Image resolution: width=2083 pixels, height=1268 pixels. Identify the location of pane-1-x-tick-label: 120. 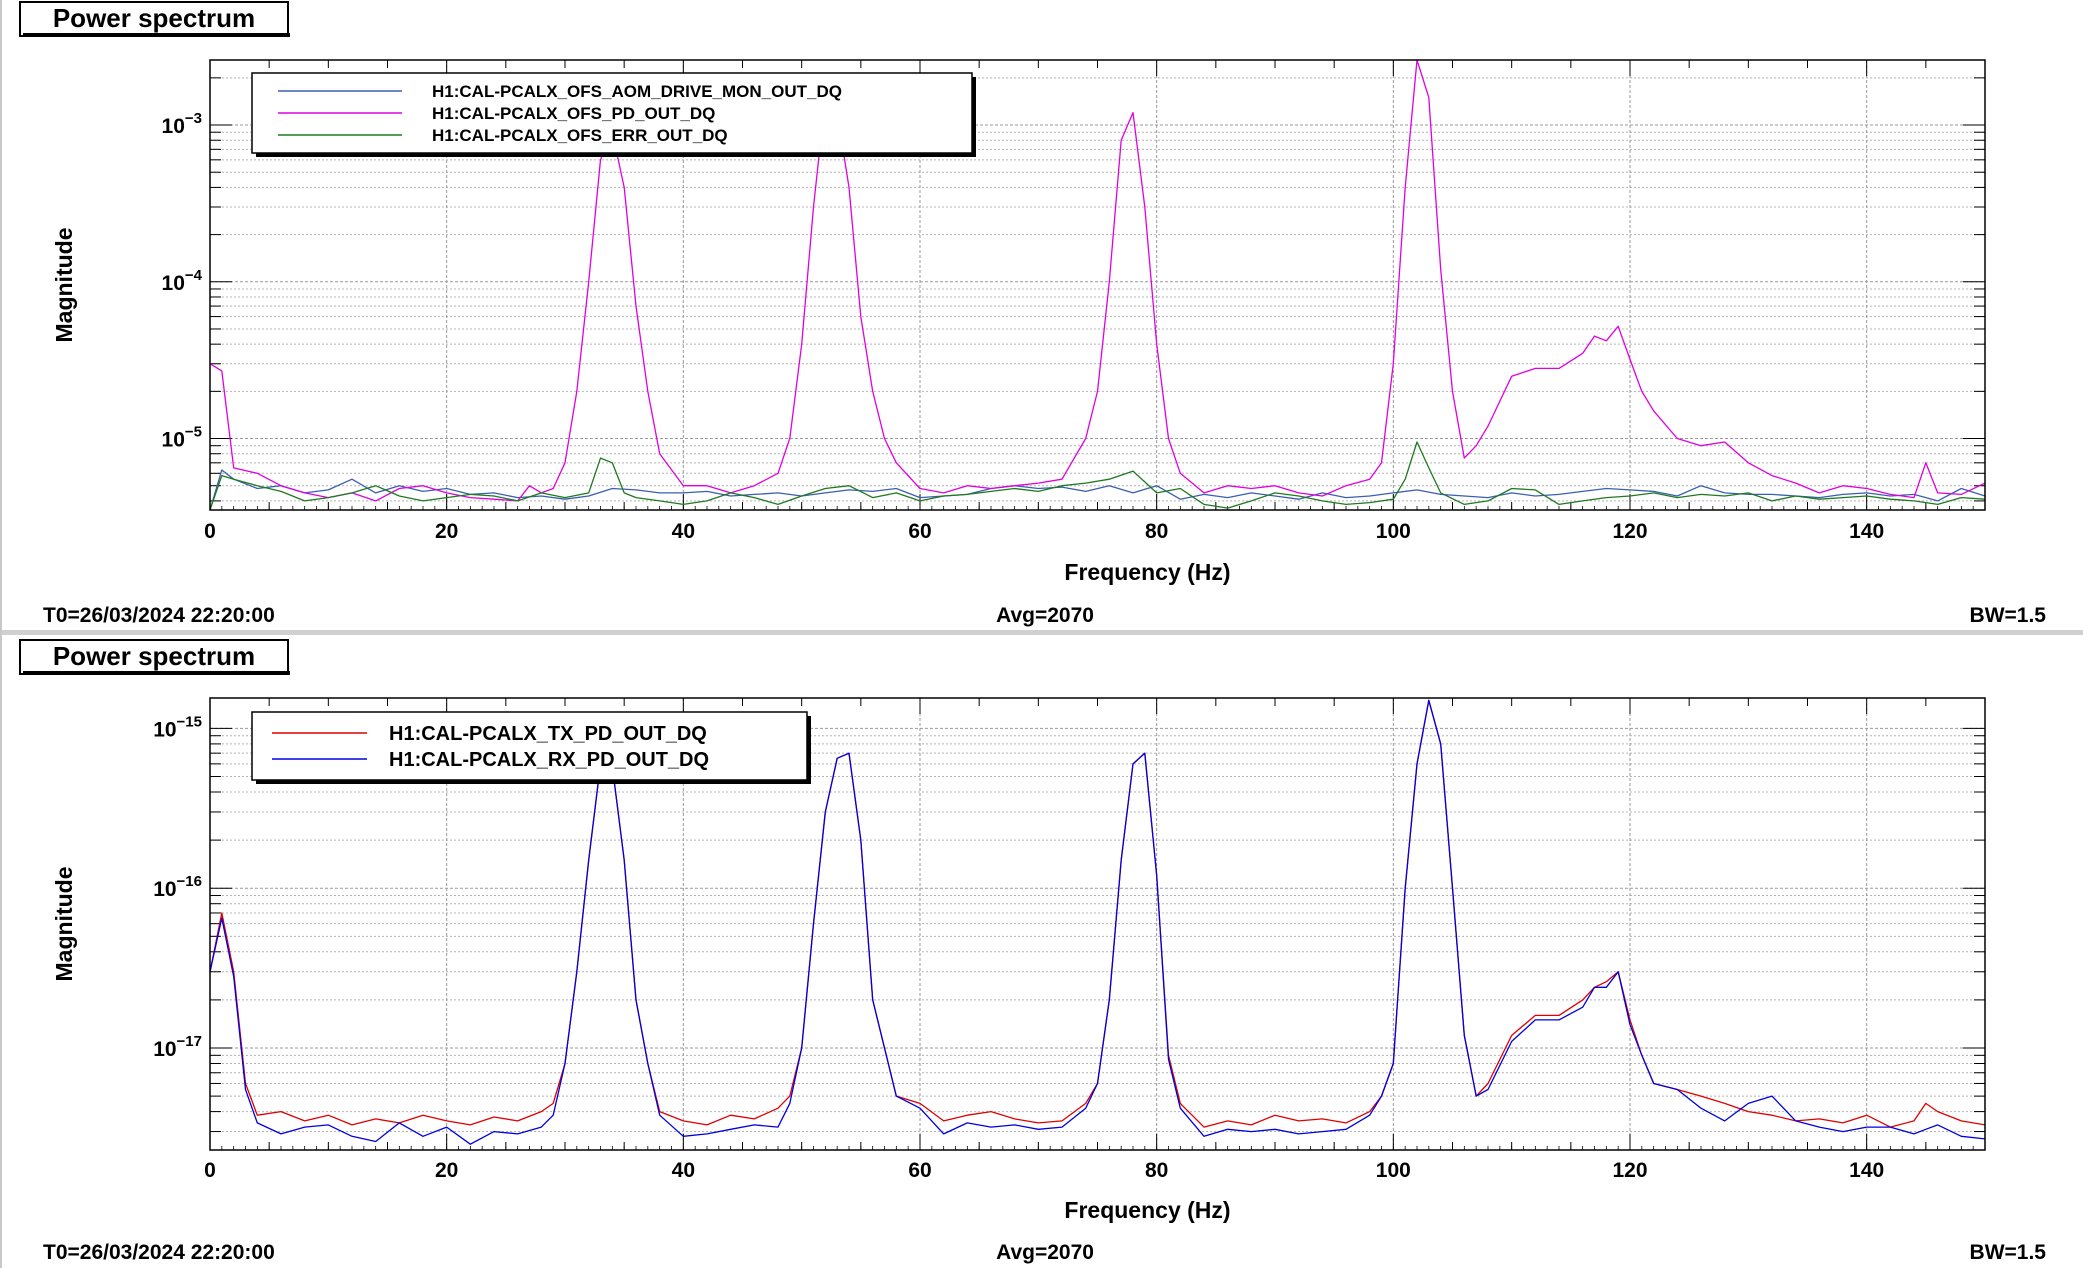
(1629, 531).